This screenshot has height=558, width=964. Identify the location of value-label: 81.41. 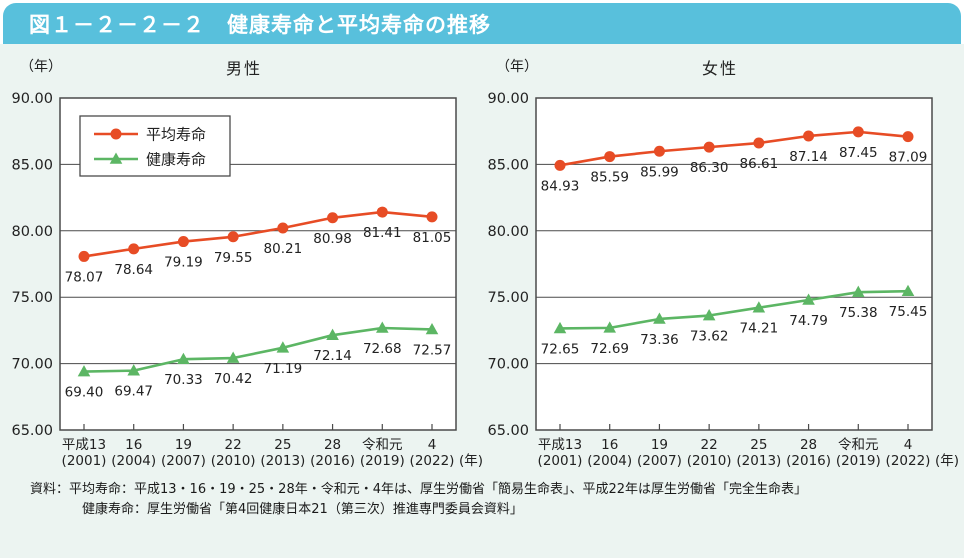
(382, 233).